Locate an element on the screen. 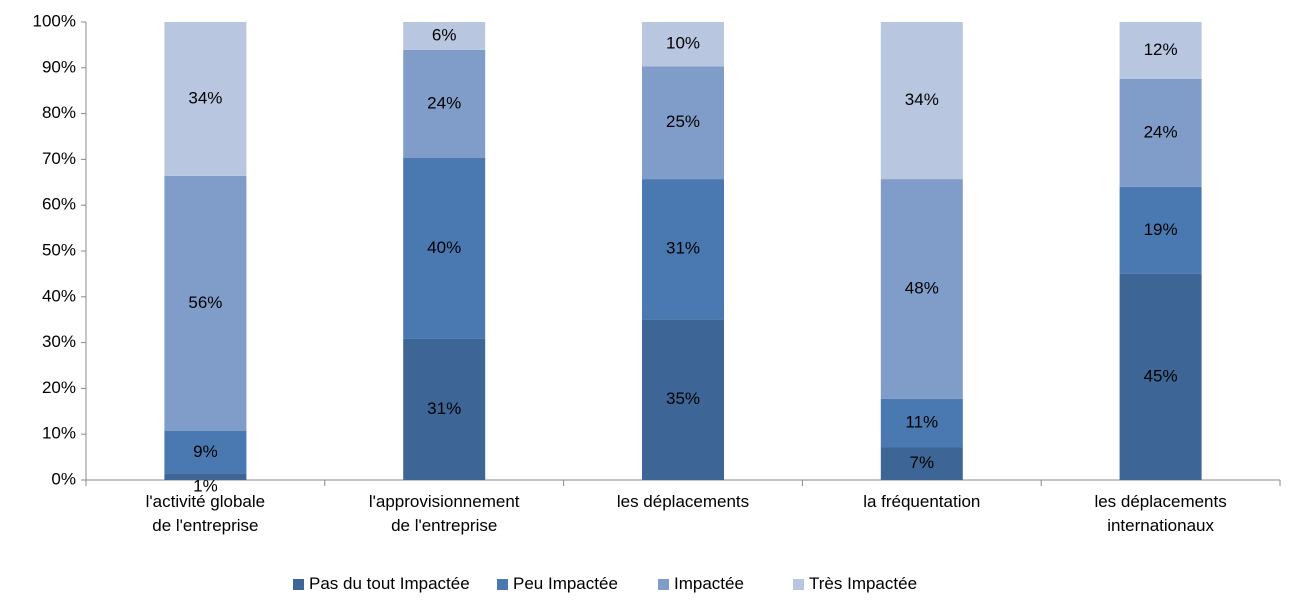 The width and height of the screenshot is (1299, 602). data-label: 7% is located at coordinates (922, 462).